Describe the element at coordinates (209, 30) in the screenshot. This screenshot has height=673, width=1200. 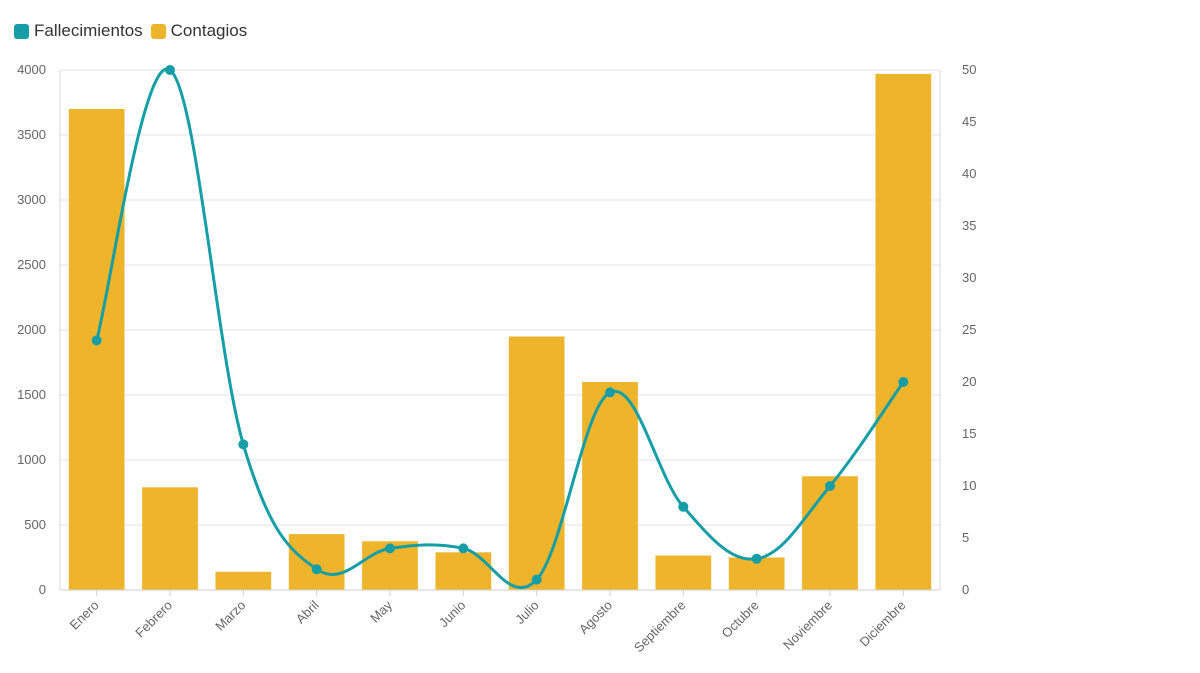
I see `legend-label-contagios: Contagios` at that location.